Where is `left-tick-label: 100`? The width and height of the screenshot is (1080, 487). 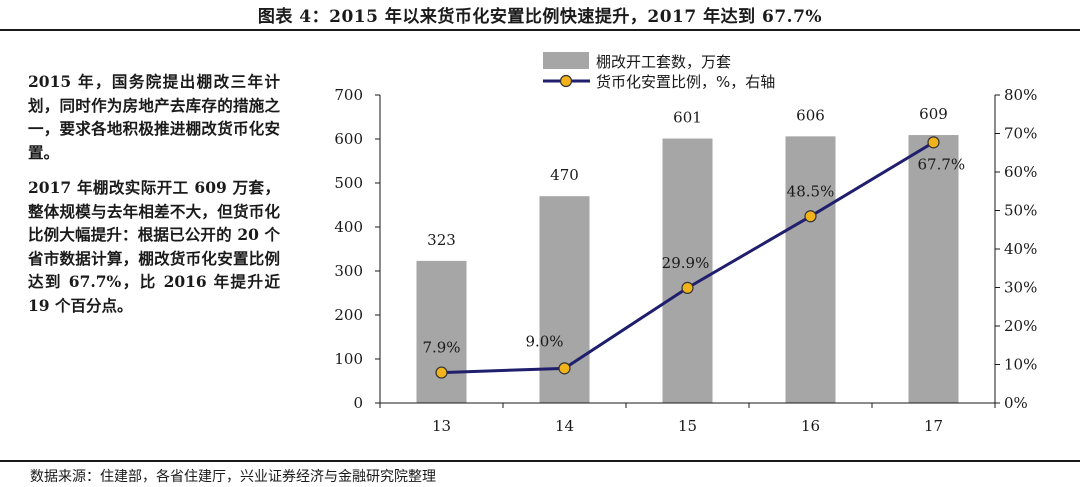 left-tick-label: 100 is located at coordinates (348, 359).